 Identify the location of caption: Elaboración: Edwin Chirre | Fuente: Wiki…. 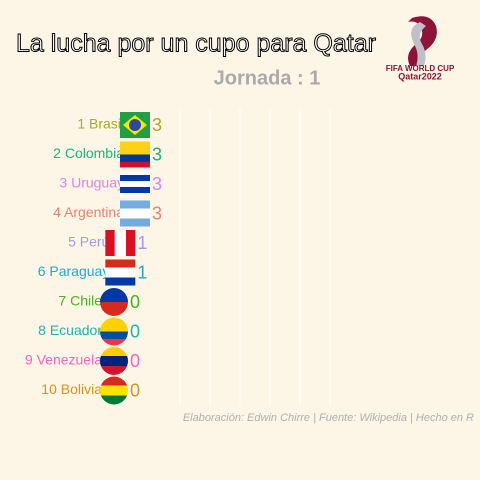
(328, 418).